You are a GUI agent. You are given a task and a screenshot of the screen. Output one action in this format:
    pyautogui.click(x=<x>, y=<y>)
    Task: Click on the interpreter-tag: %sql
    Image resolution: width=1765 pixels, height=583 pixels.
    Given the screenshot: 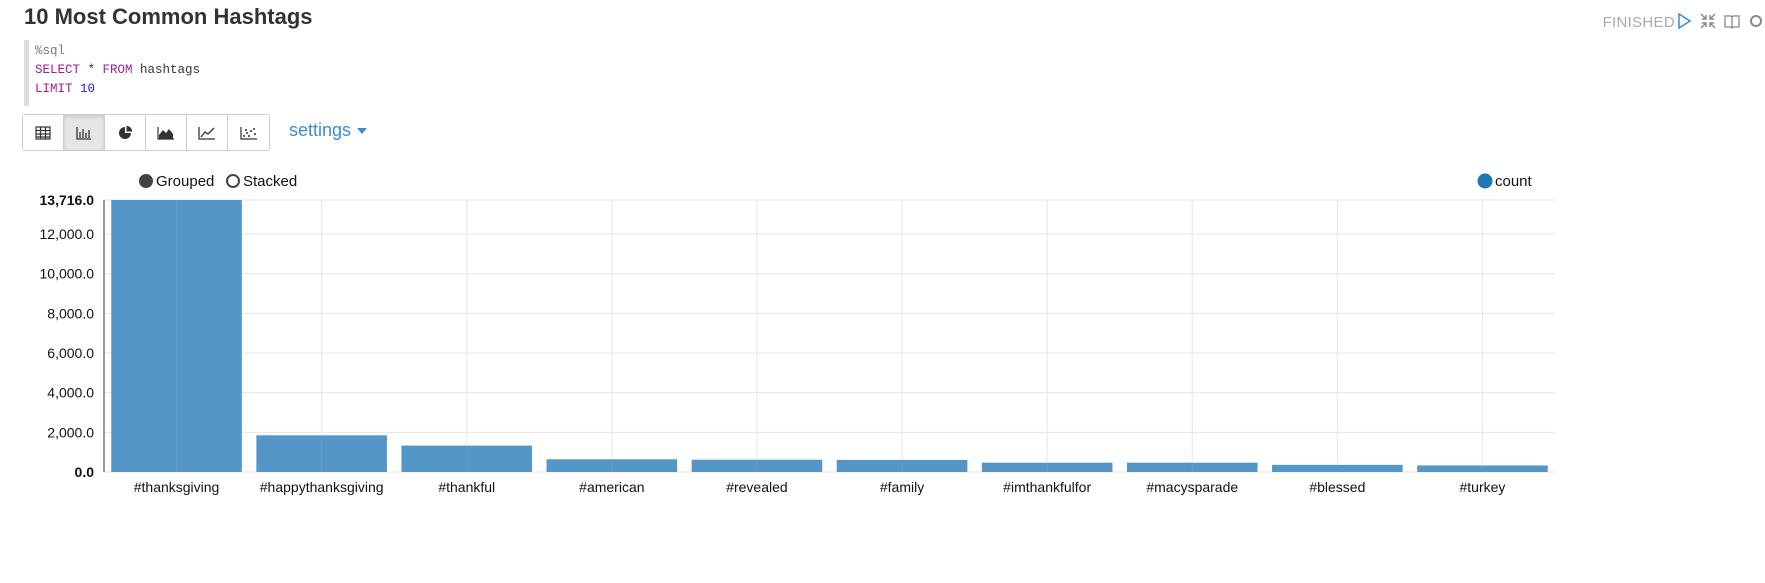 What is the action you would take?
    pyautogui.click(x=50, y=51)
    